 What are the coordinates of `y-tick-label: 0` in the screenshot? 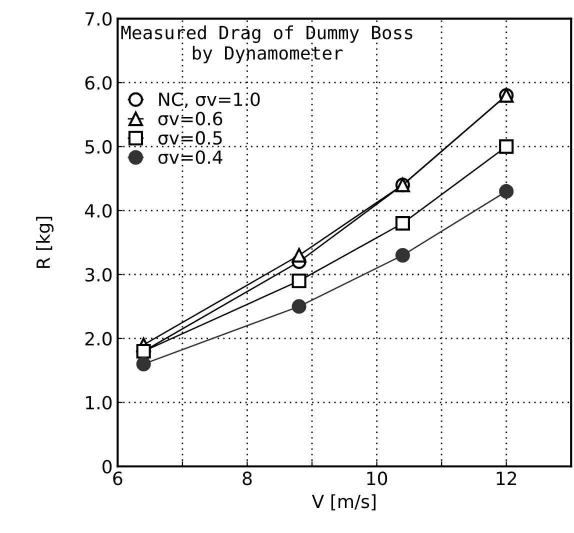 It's located at (107, 467).